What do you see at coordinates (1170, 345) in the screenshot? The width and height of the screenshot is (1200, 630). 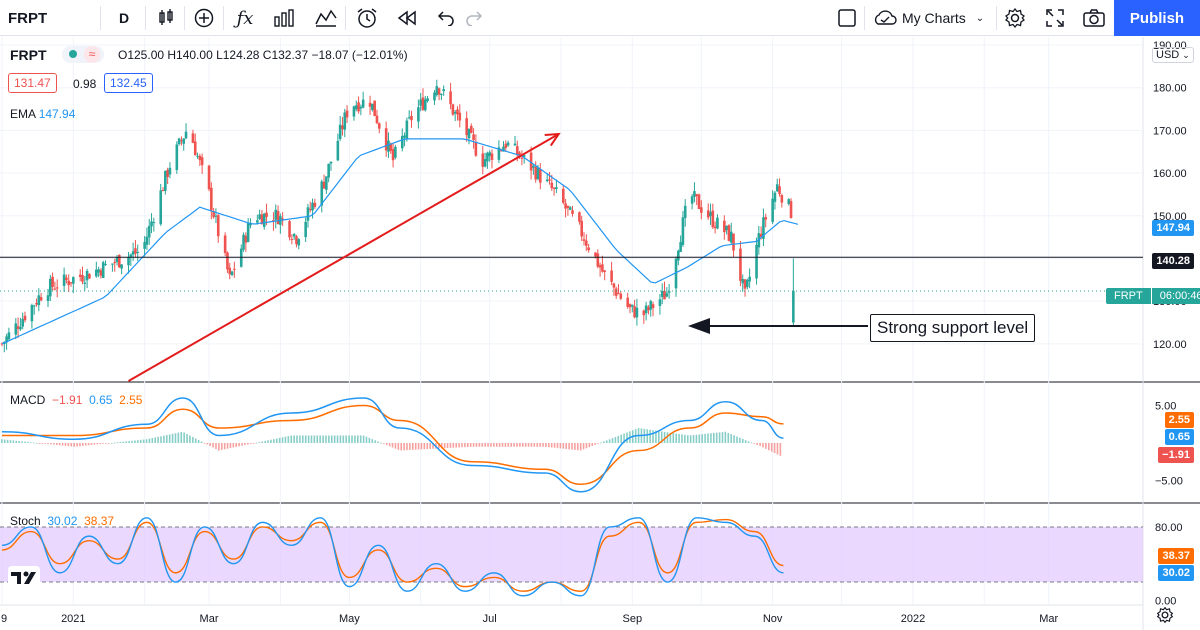 I see `price-tick-label: 120.00` at bounding box center [1170, 345].